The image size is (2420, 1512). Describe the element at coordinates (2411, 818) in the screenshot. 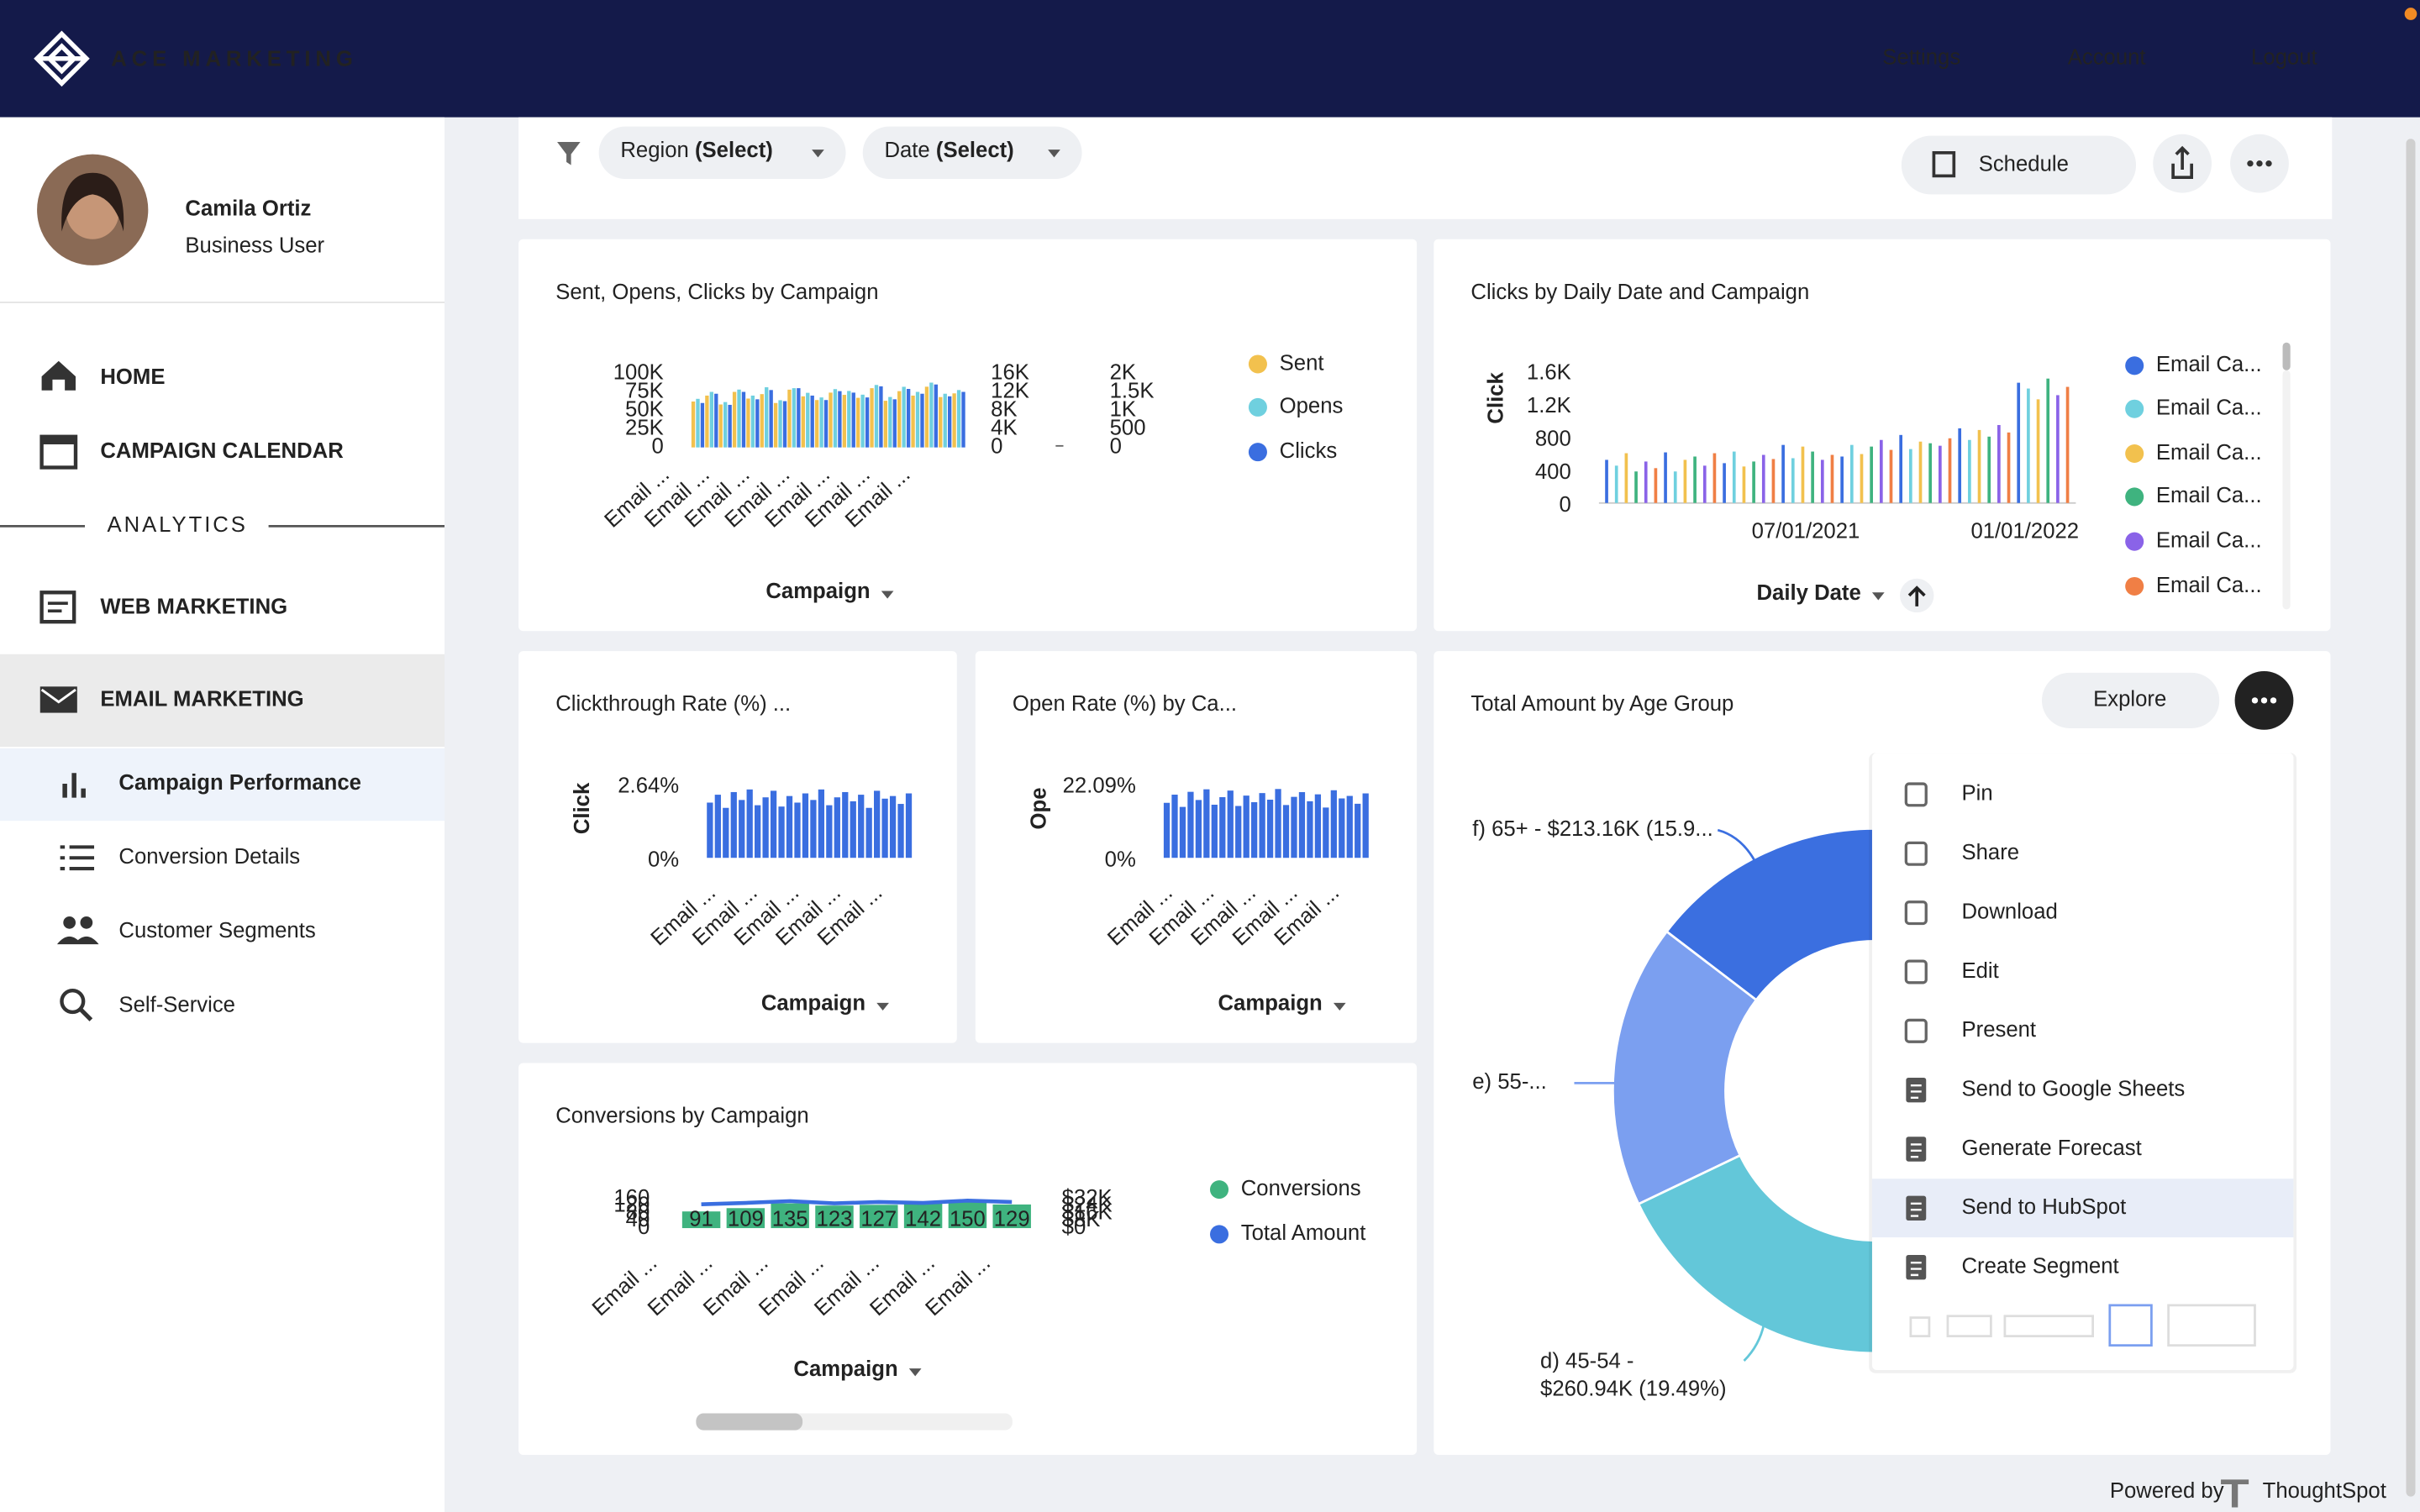

I see `scrollbar` at that location.